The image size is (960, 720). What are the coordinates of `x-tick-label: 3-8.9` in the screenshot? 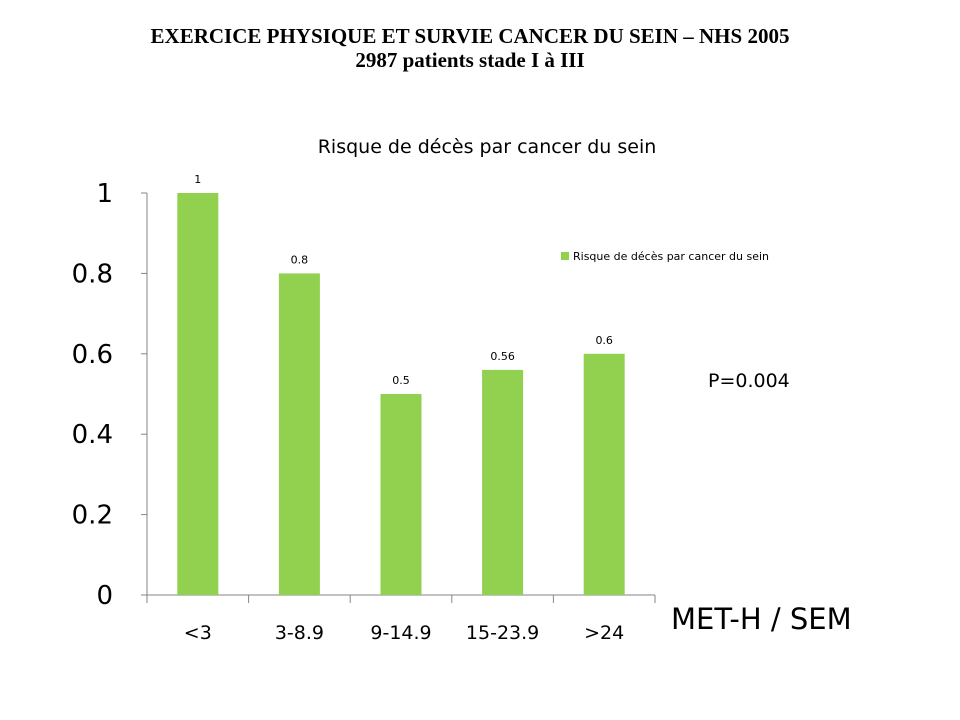 It's located at (299, 633).